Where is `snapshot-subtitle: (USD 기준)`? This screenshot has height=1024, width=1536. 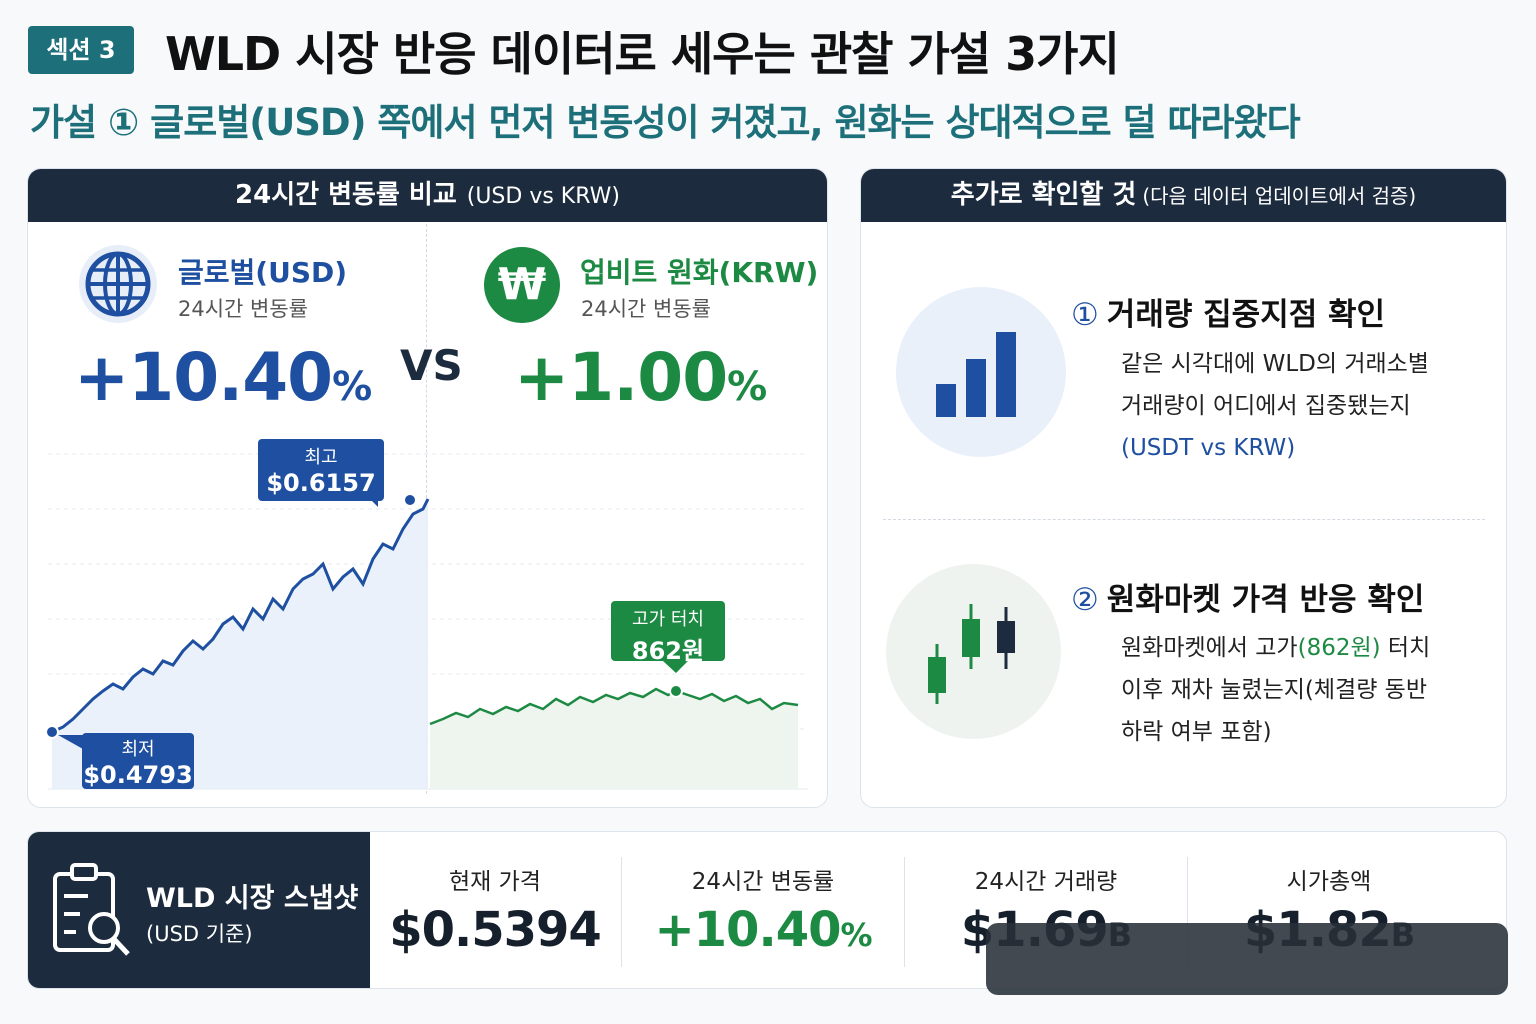
snapshot-subtitle: (USD 기준) is located at coordinates (199, 934).